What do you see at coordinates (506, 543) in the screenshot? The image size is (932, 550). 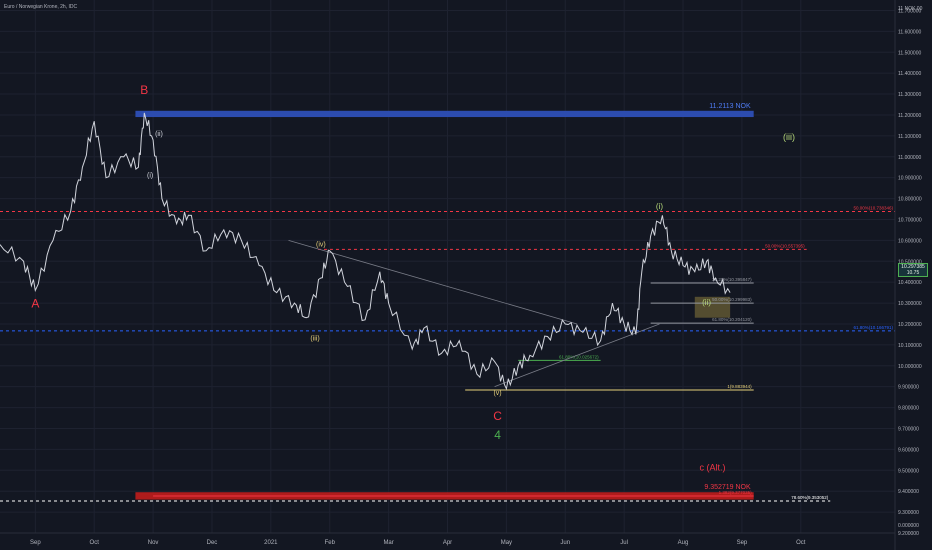 I see `x-tick-label: May` at bounding box center [506, 543].